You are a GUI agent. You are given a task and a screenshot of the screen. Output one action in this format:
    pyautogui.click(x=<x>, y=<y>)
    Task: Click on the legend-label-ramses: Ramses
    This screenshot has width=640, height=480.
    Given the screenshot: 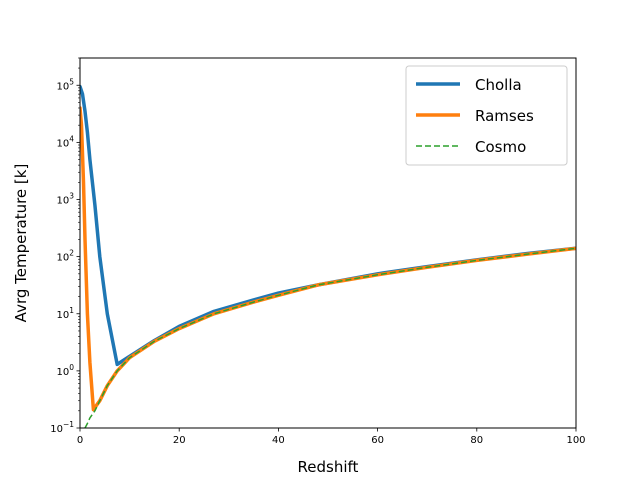 What is the action you would take?
    pyautogui.click(x=504, y=116)
    